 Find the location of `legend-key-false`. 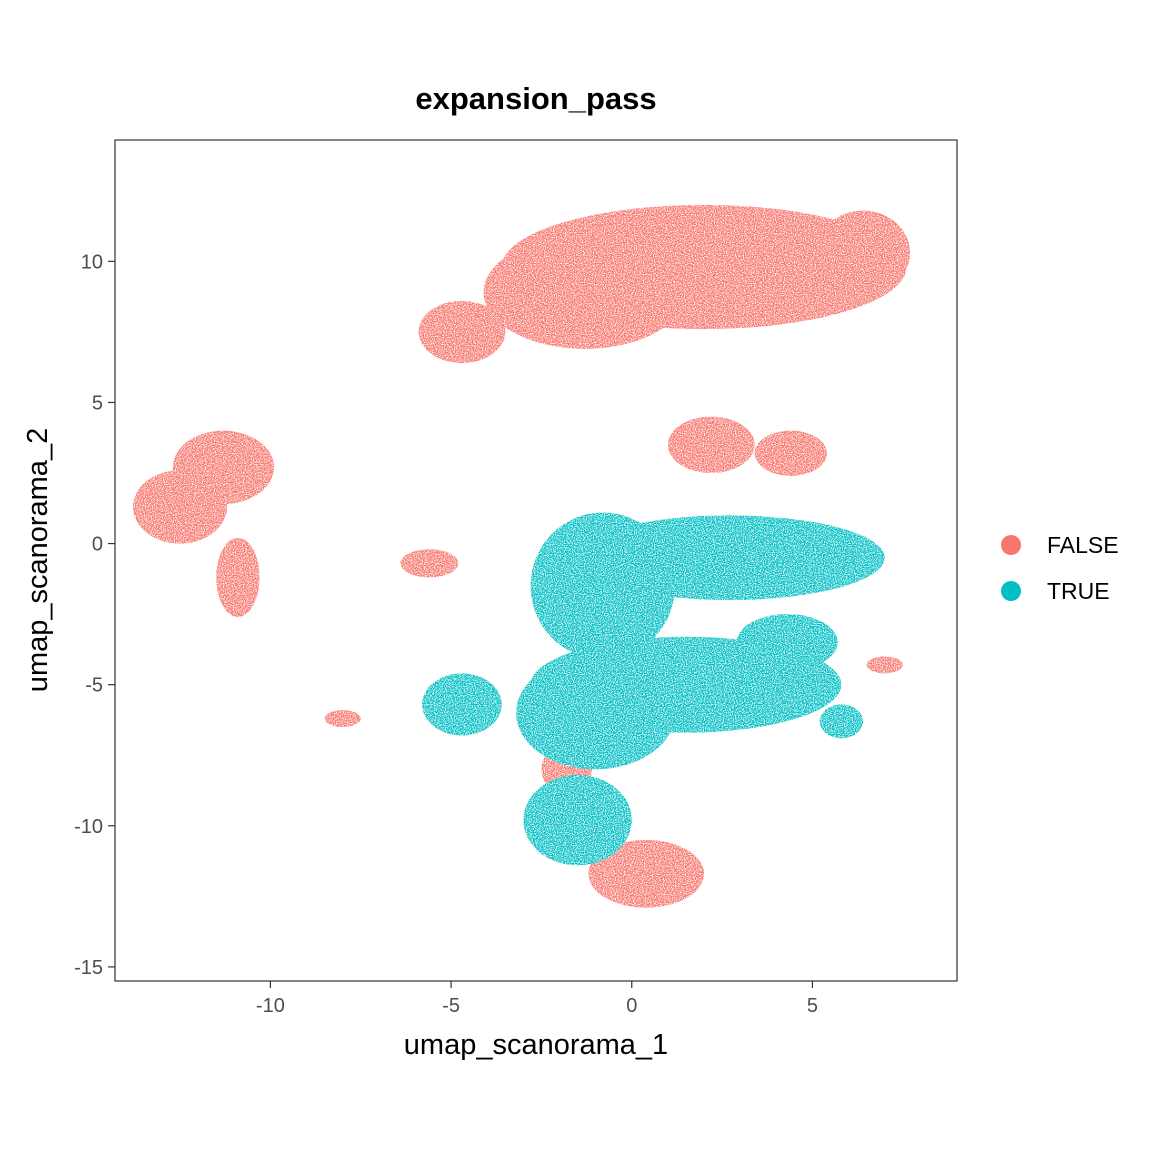

legend-key-false is located at coordinates (1011, 545).